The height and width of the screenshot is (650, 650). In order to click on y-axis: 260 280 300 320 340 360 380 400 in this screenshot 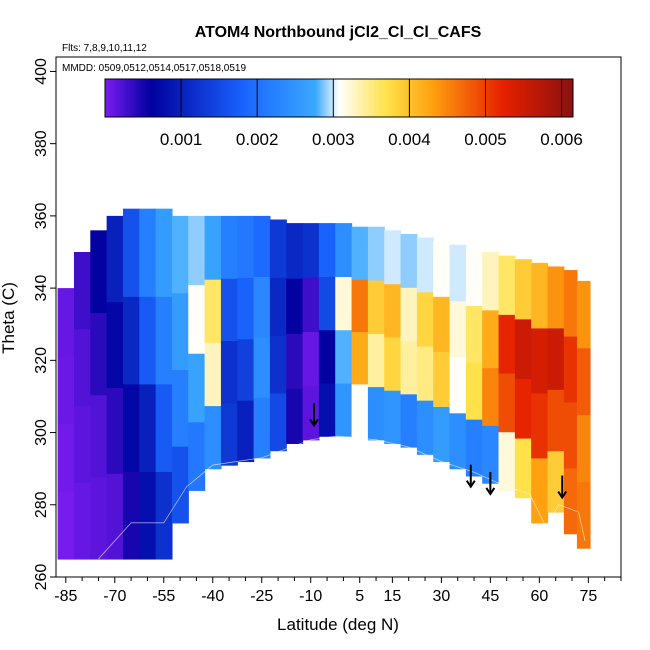, I will do `click(44, 324)`.